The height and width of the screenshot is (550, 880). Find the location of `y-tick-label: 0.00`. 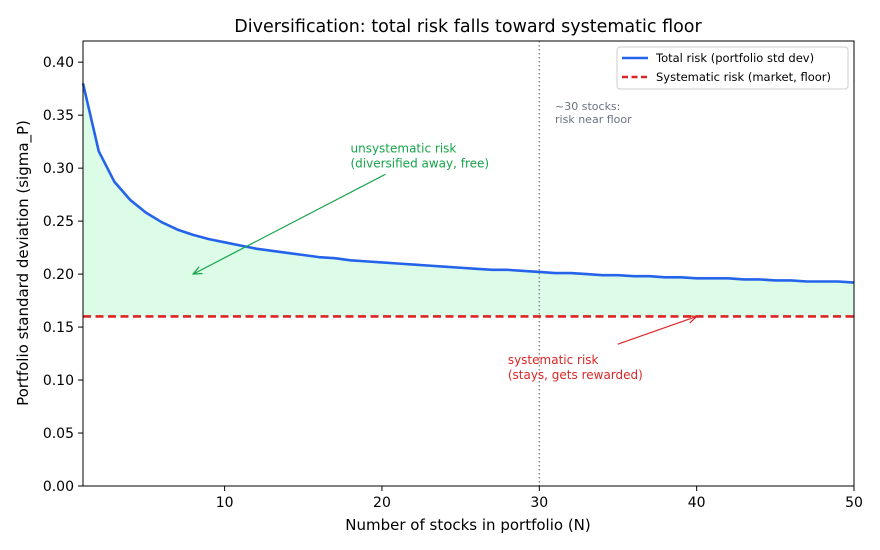

y-tick-label: 0.00 is located at coordinates (58, 487).